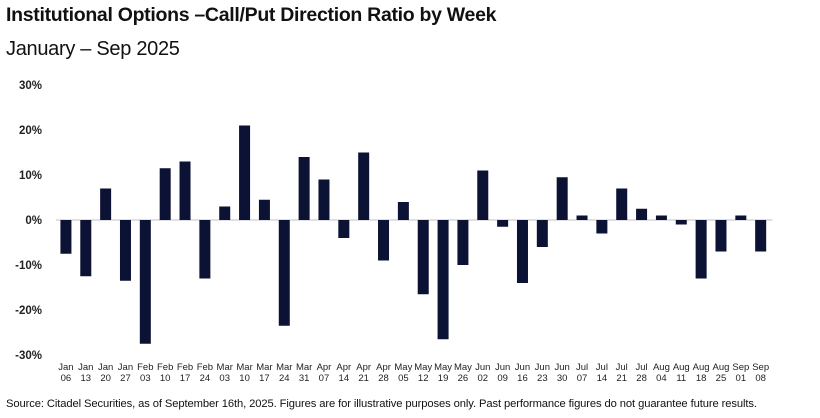 The height and width of the screenshot is (418, 820). Describe the element at coordinates (443, 378) in the screenshot. I see `x-tick-label-day: 19` at that location.